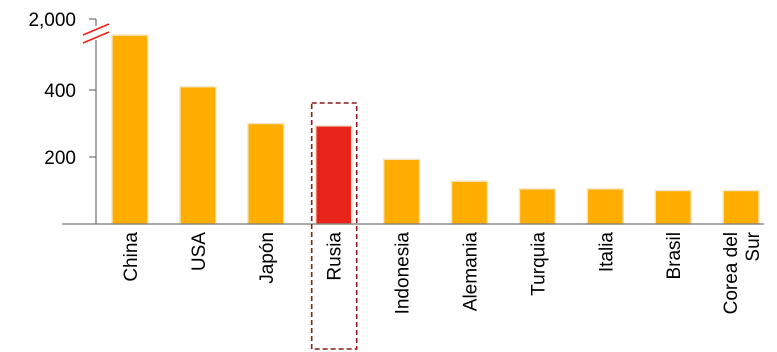  Describe the element at coordinates (605, 206) in the screenshot. I see `bar-italia` at that location.